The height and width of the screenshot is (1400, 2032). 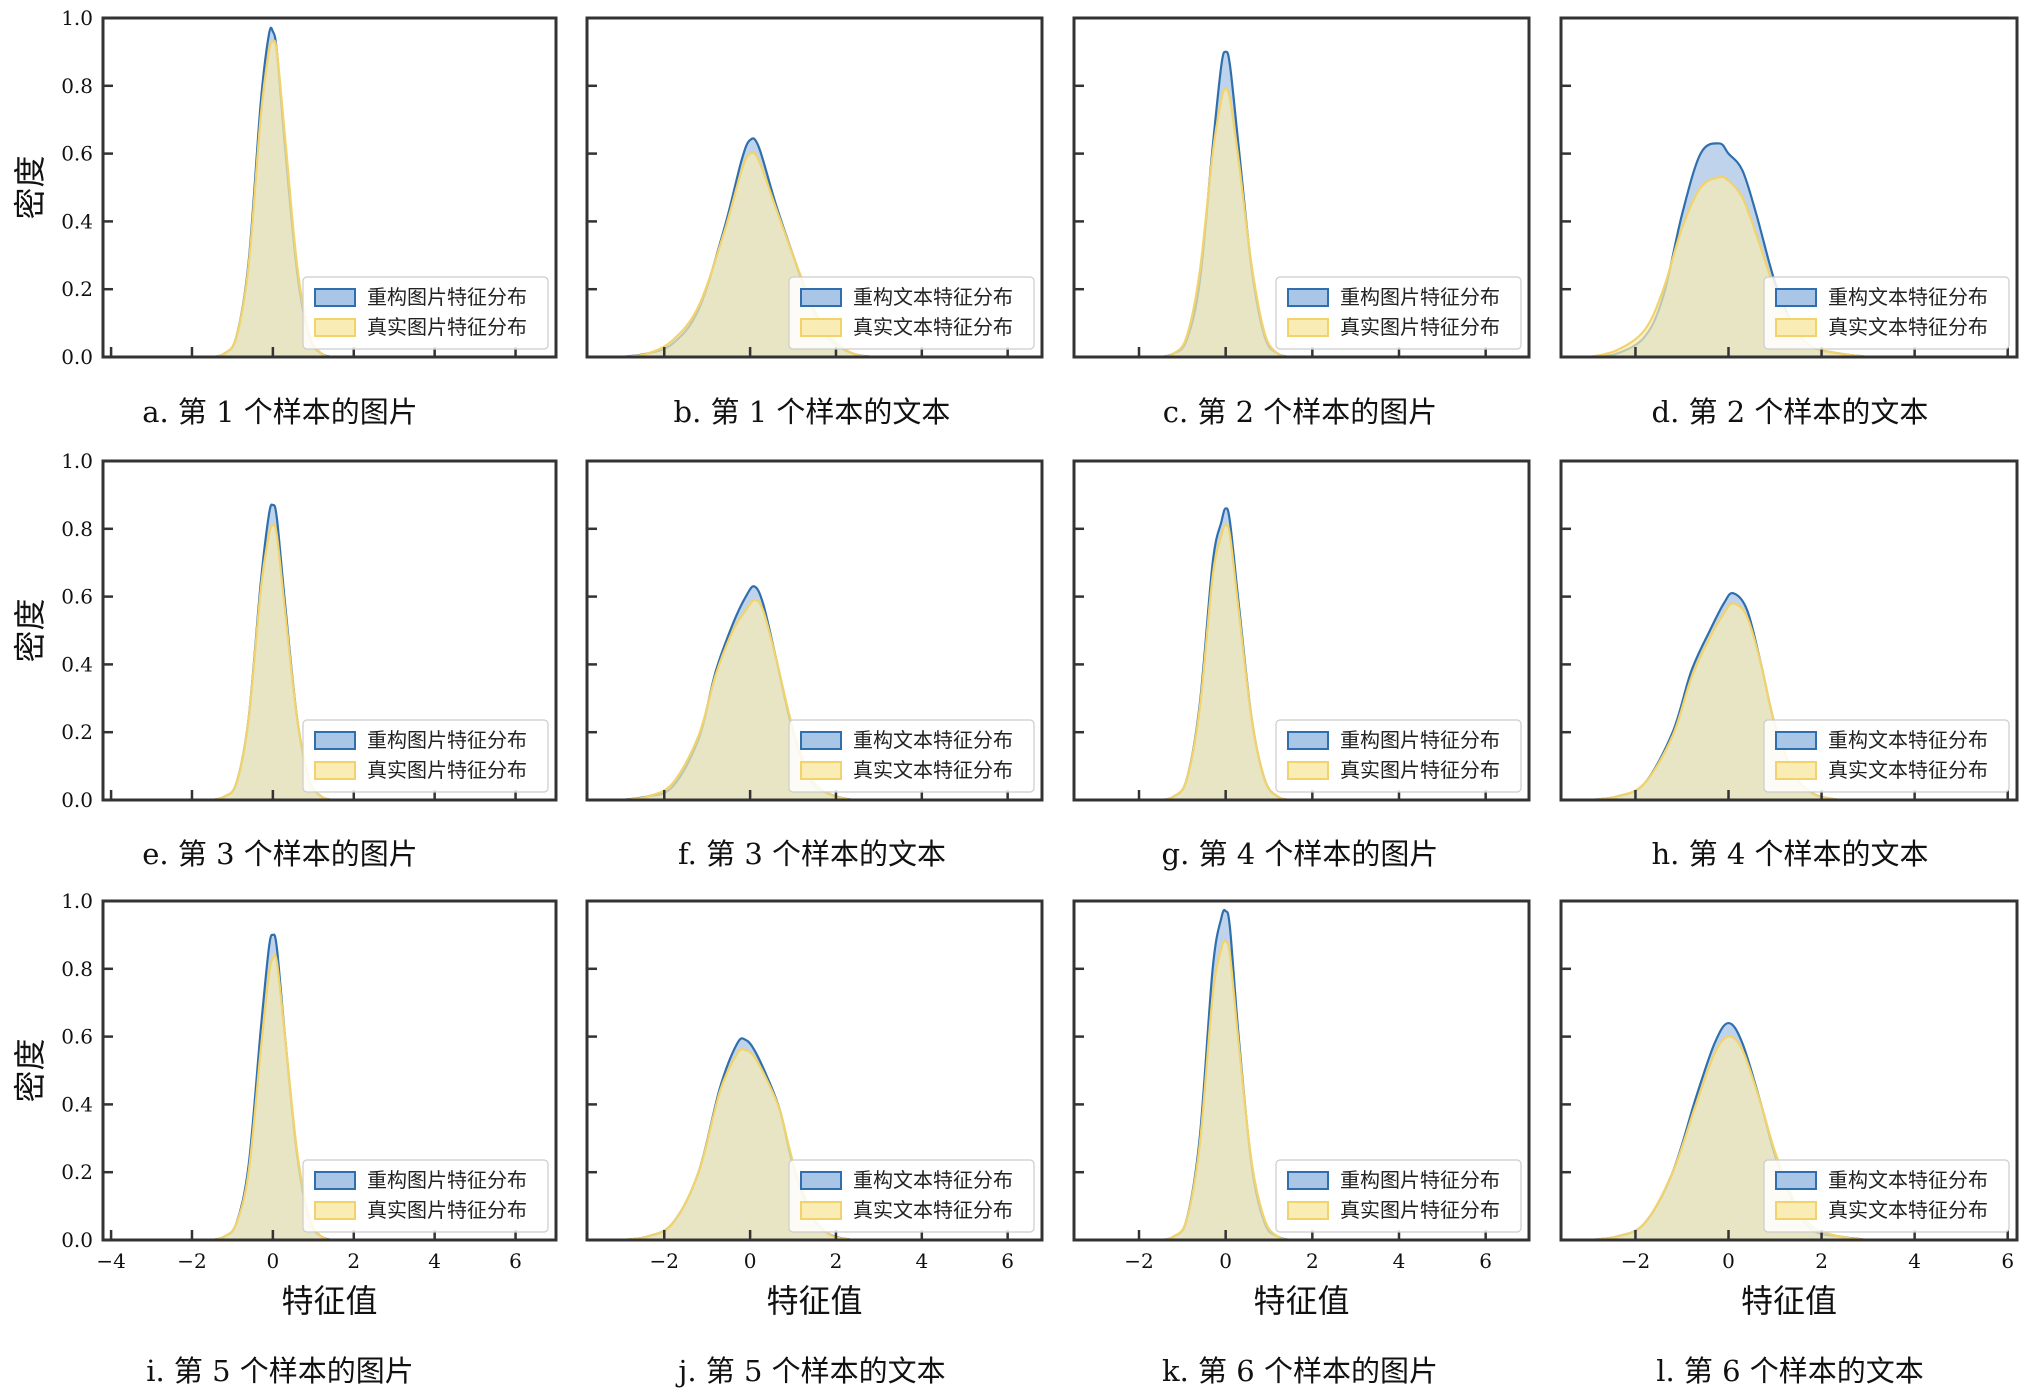 I want to click on plot-frame-e, so click(x=329, y=630).